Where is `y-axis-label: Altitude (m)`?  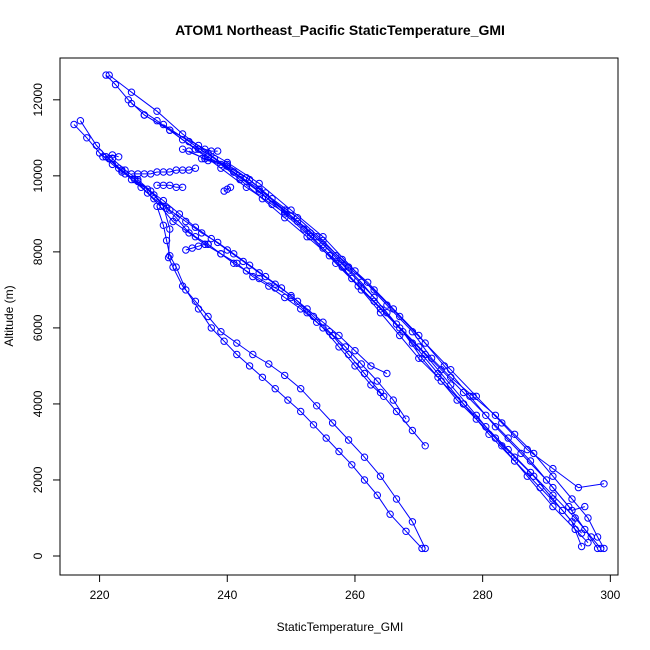
y-axis-label: Altitude (m) is located at coordinates (9, 315).